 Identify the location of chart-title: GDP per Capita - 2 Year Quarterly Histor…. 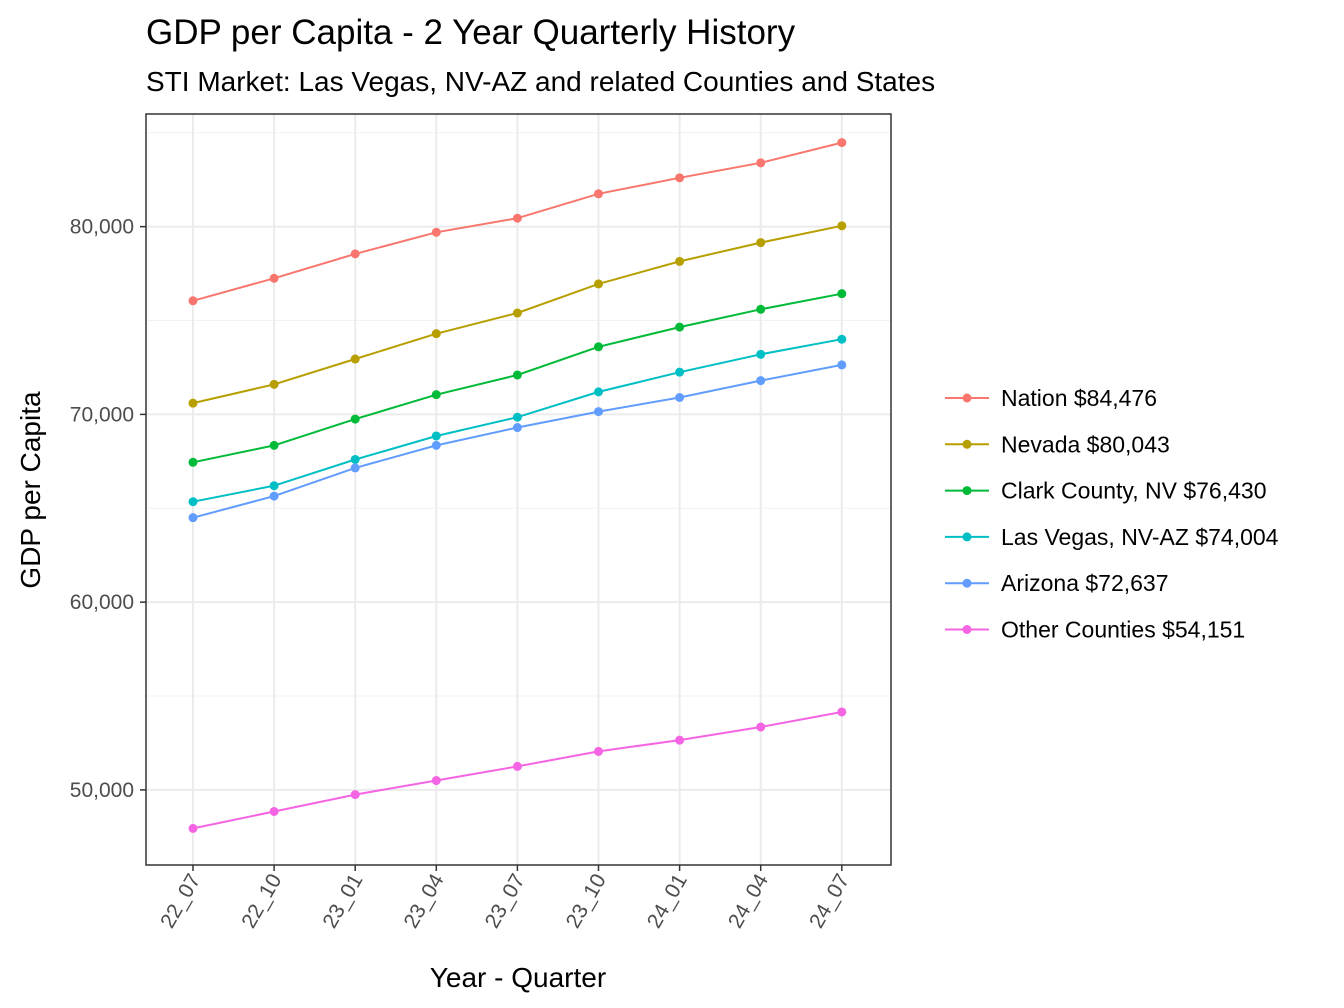
(471, 32).